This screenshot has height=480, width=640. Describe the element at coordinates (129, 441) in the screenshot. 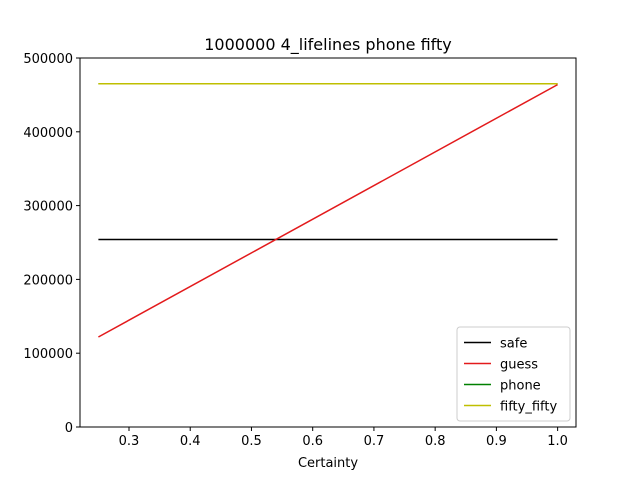

I see `x-tick-label: 0.3` at that location.